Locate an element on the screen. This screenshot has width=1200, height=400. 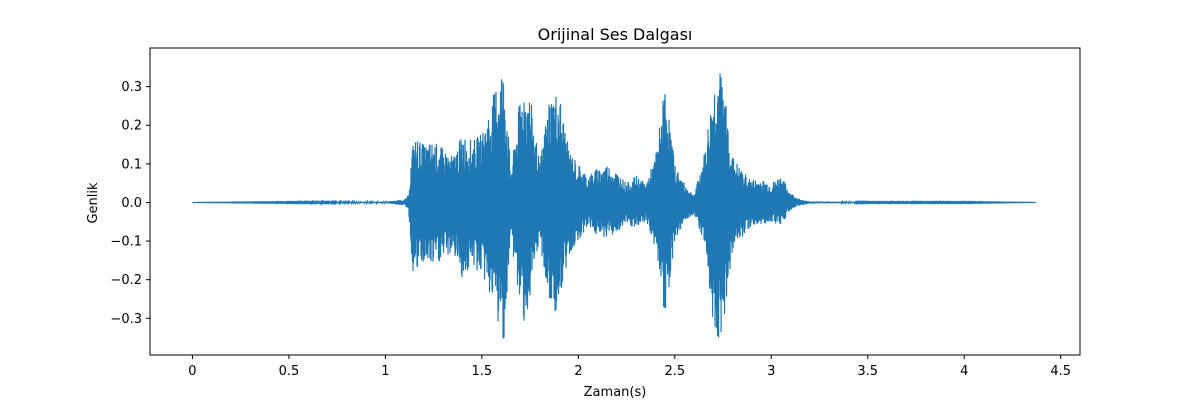
y-tick-label: −0.1 is located at coordinates (126, 242).